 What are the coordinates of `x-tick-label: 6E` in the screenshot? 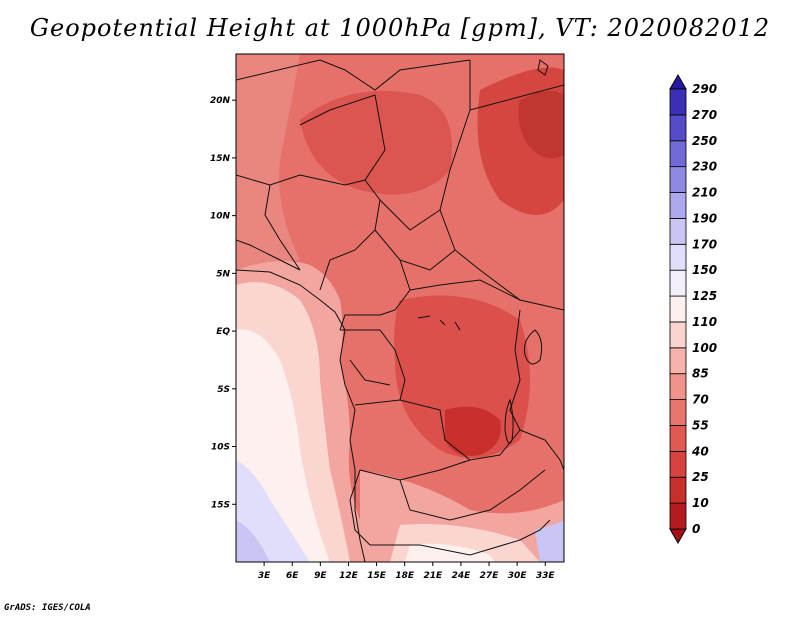 It's located at (292, 576).